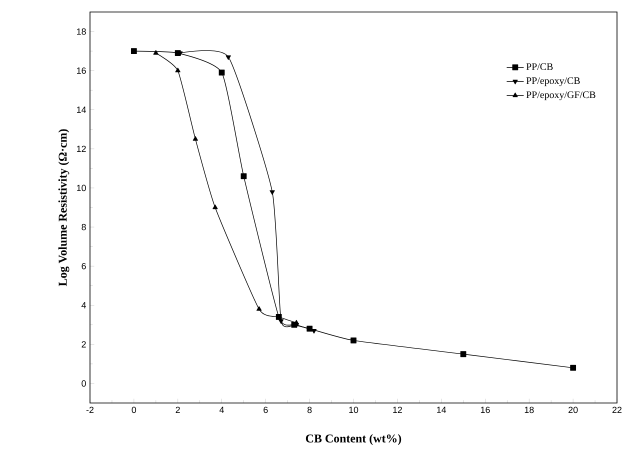 The image size is (627, 475). What do you see at coordinates (553, 81) in the screenshot?
I see `legend-label: PP/epoxy/CB` at bounding box center [553, 81].